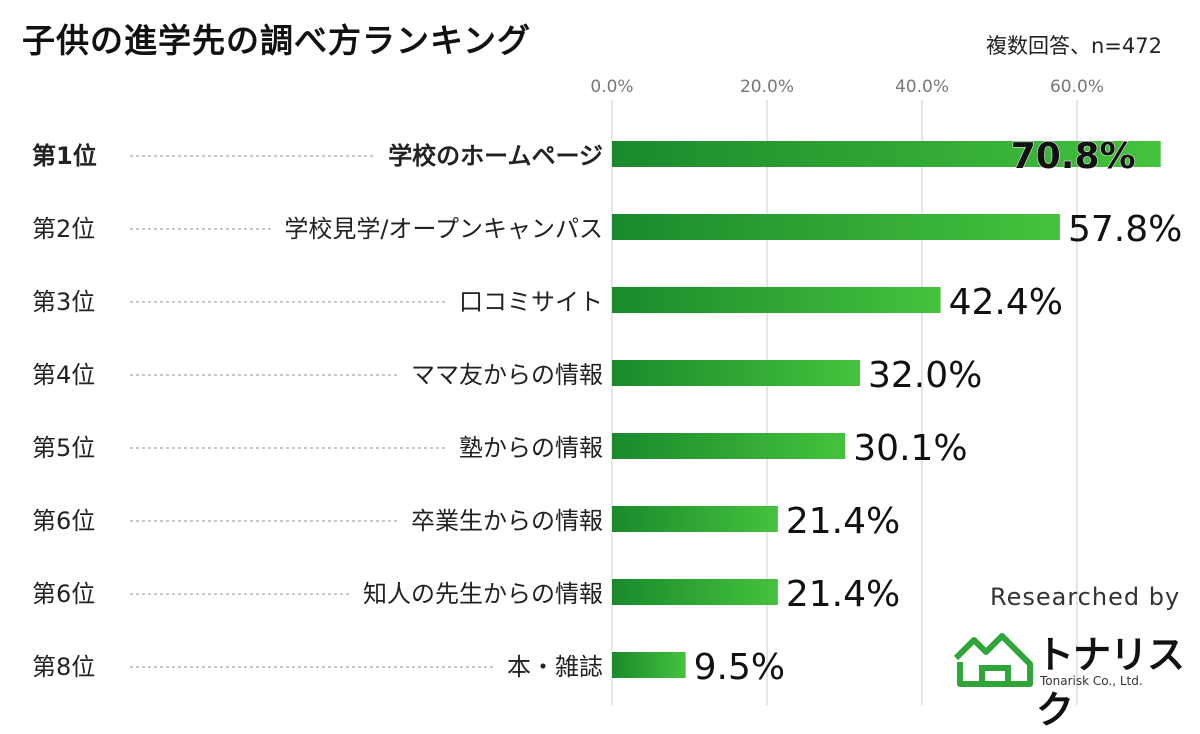  I want to click on x-tick-label: 20.0%, so click(767, 87).